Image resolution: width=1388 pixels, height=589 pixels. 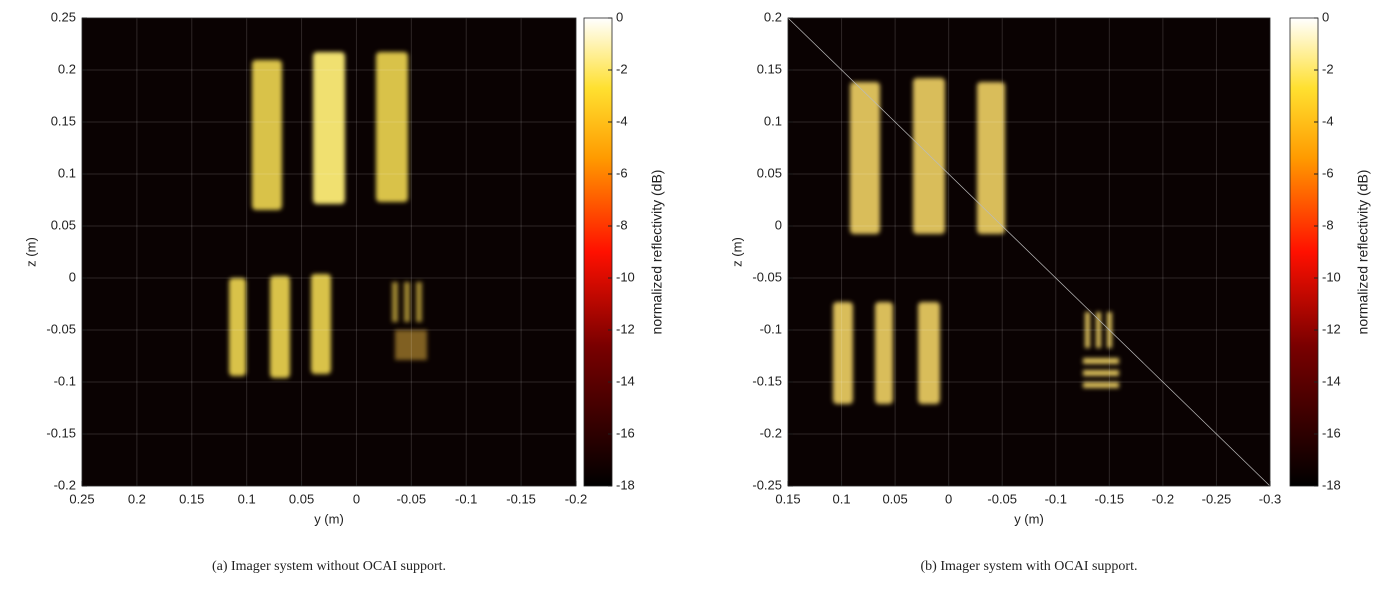 I want to click on y-tick-label: -0.25, so click(x=767, y=484).